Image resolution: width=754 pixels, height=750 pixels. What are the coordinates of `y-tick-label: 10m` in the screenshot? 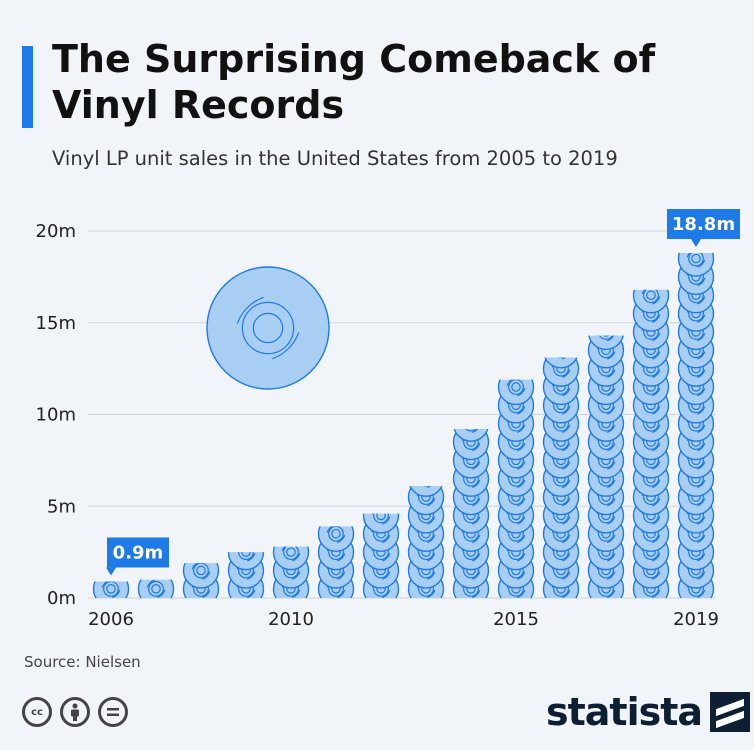 It's located at (56, 415).